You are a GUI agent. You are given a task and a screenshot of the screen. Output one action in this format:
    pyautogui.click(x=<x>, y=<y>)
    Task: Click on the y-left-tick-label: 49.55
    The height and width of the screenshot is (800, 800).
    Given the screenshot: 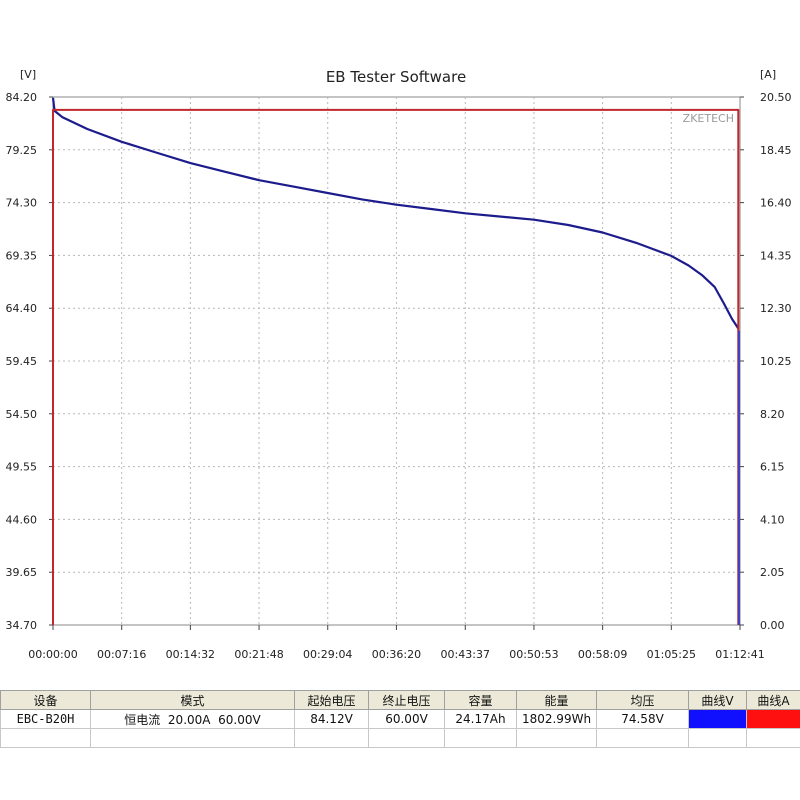 What is the action you would take?
    pyautogui.click(x=22, y=467)
    